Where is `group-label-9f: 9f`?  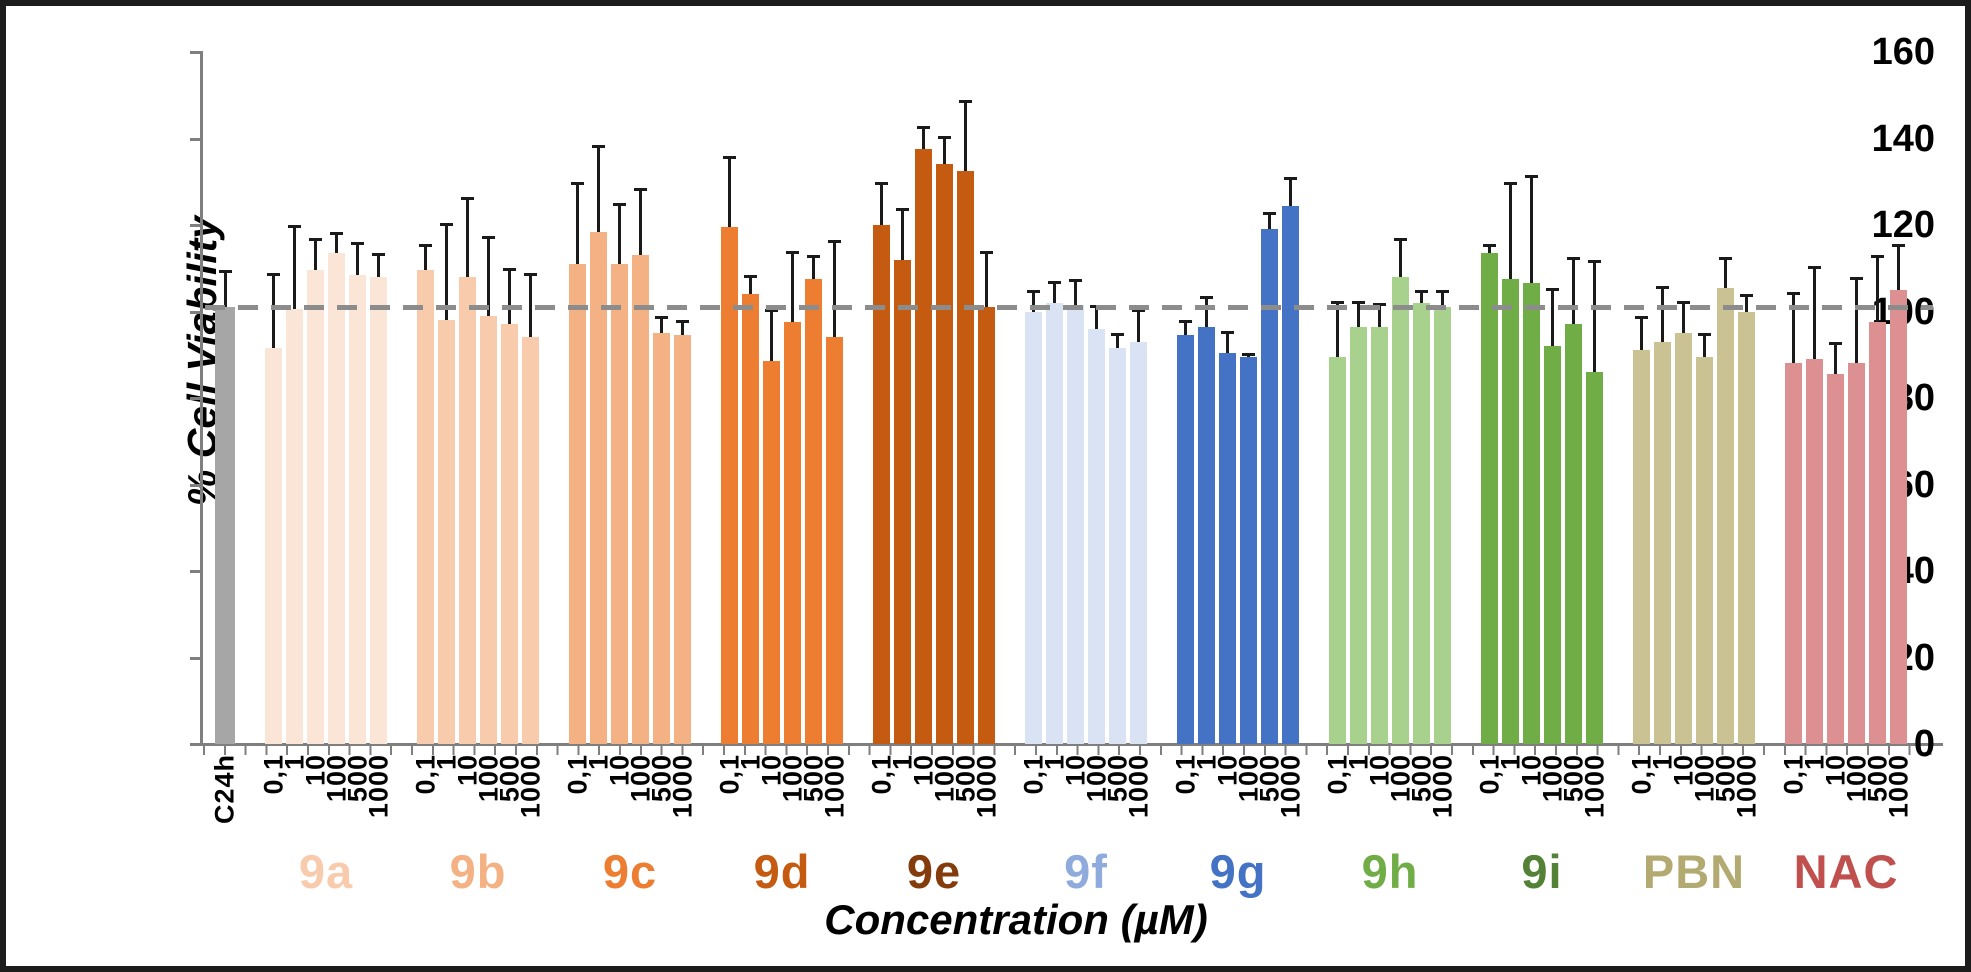 group-label-9f: 9f is located at coordinates (1086, 871).